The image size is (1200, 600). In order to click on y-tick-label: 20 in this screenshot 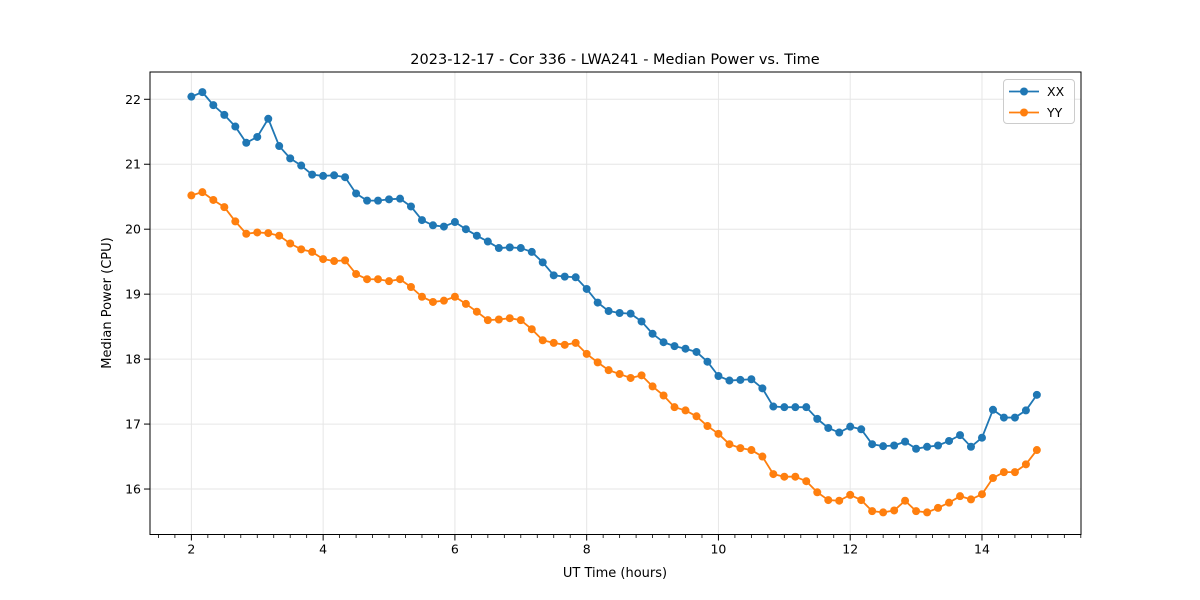, I will do `click(133, 229)`.